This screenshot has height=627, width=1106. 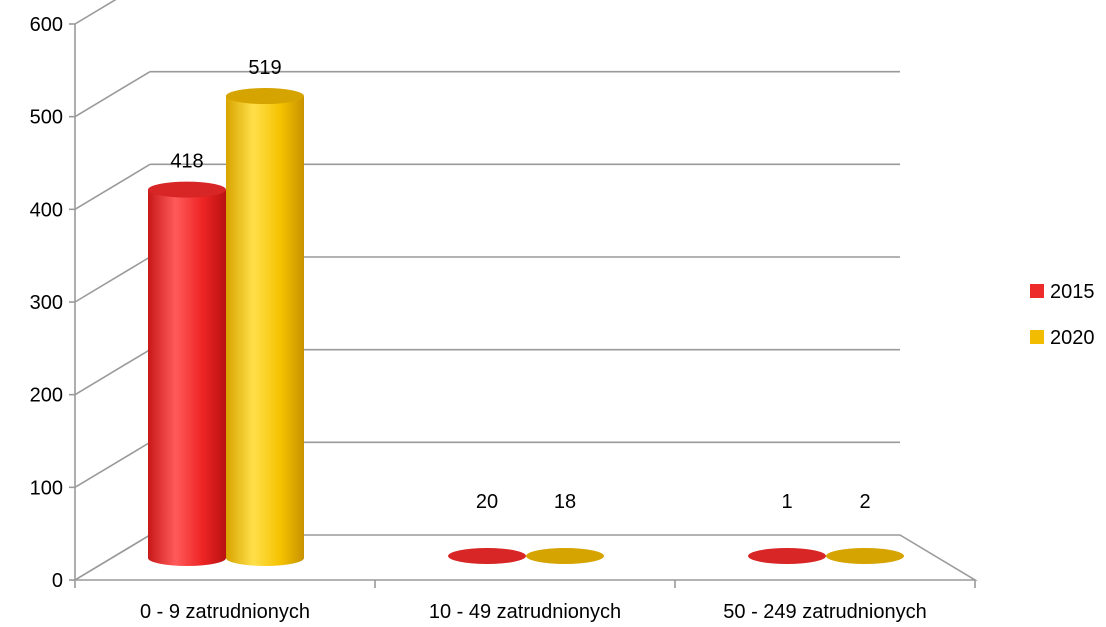 I want to click on legend-swatch-2020, so click(x=1037, y=337).